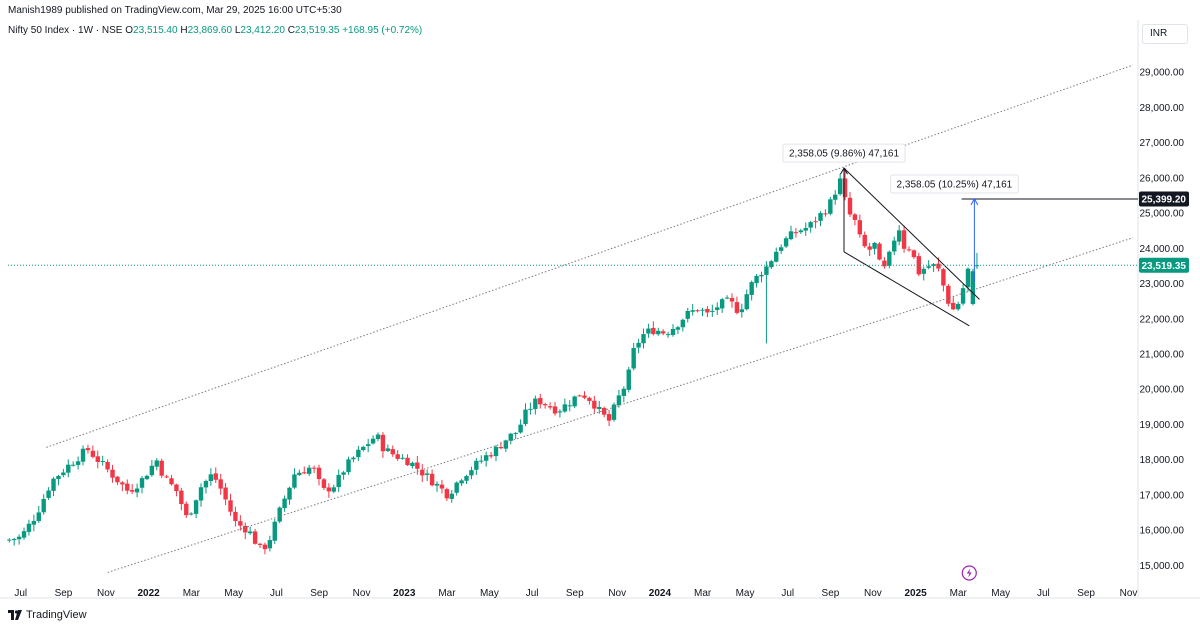 The image size is (1200, 630). What do you see at coordinates (844, 197) in the screenshot?
I see `price-range-measure: 2,358.05 (9.86%) 47,161` at bounding box center [844, 197].